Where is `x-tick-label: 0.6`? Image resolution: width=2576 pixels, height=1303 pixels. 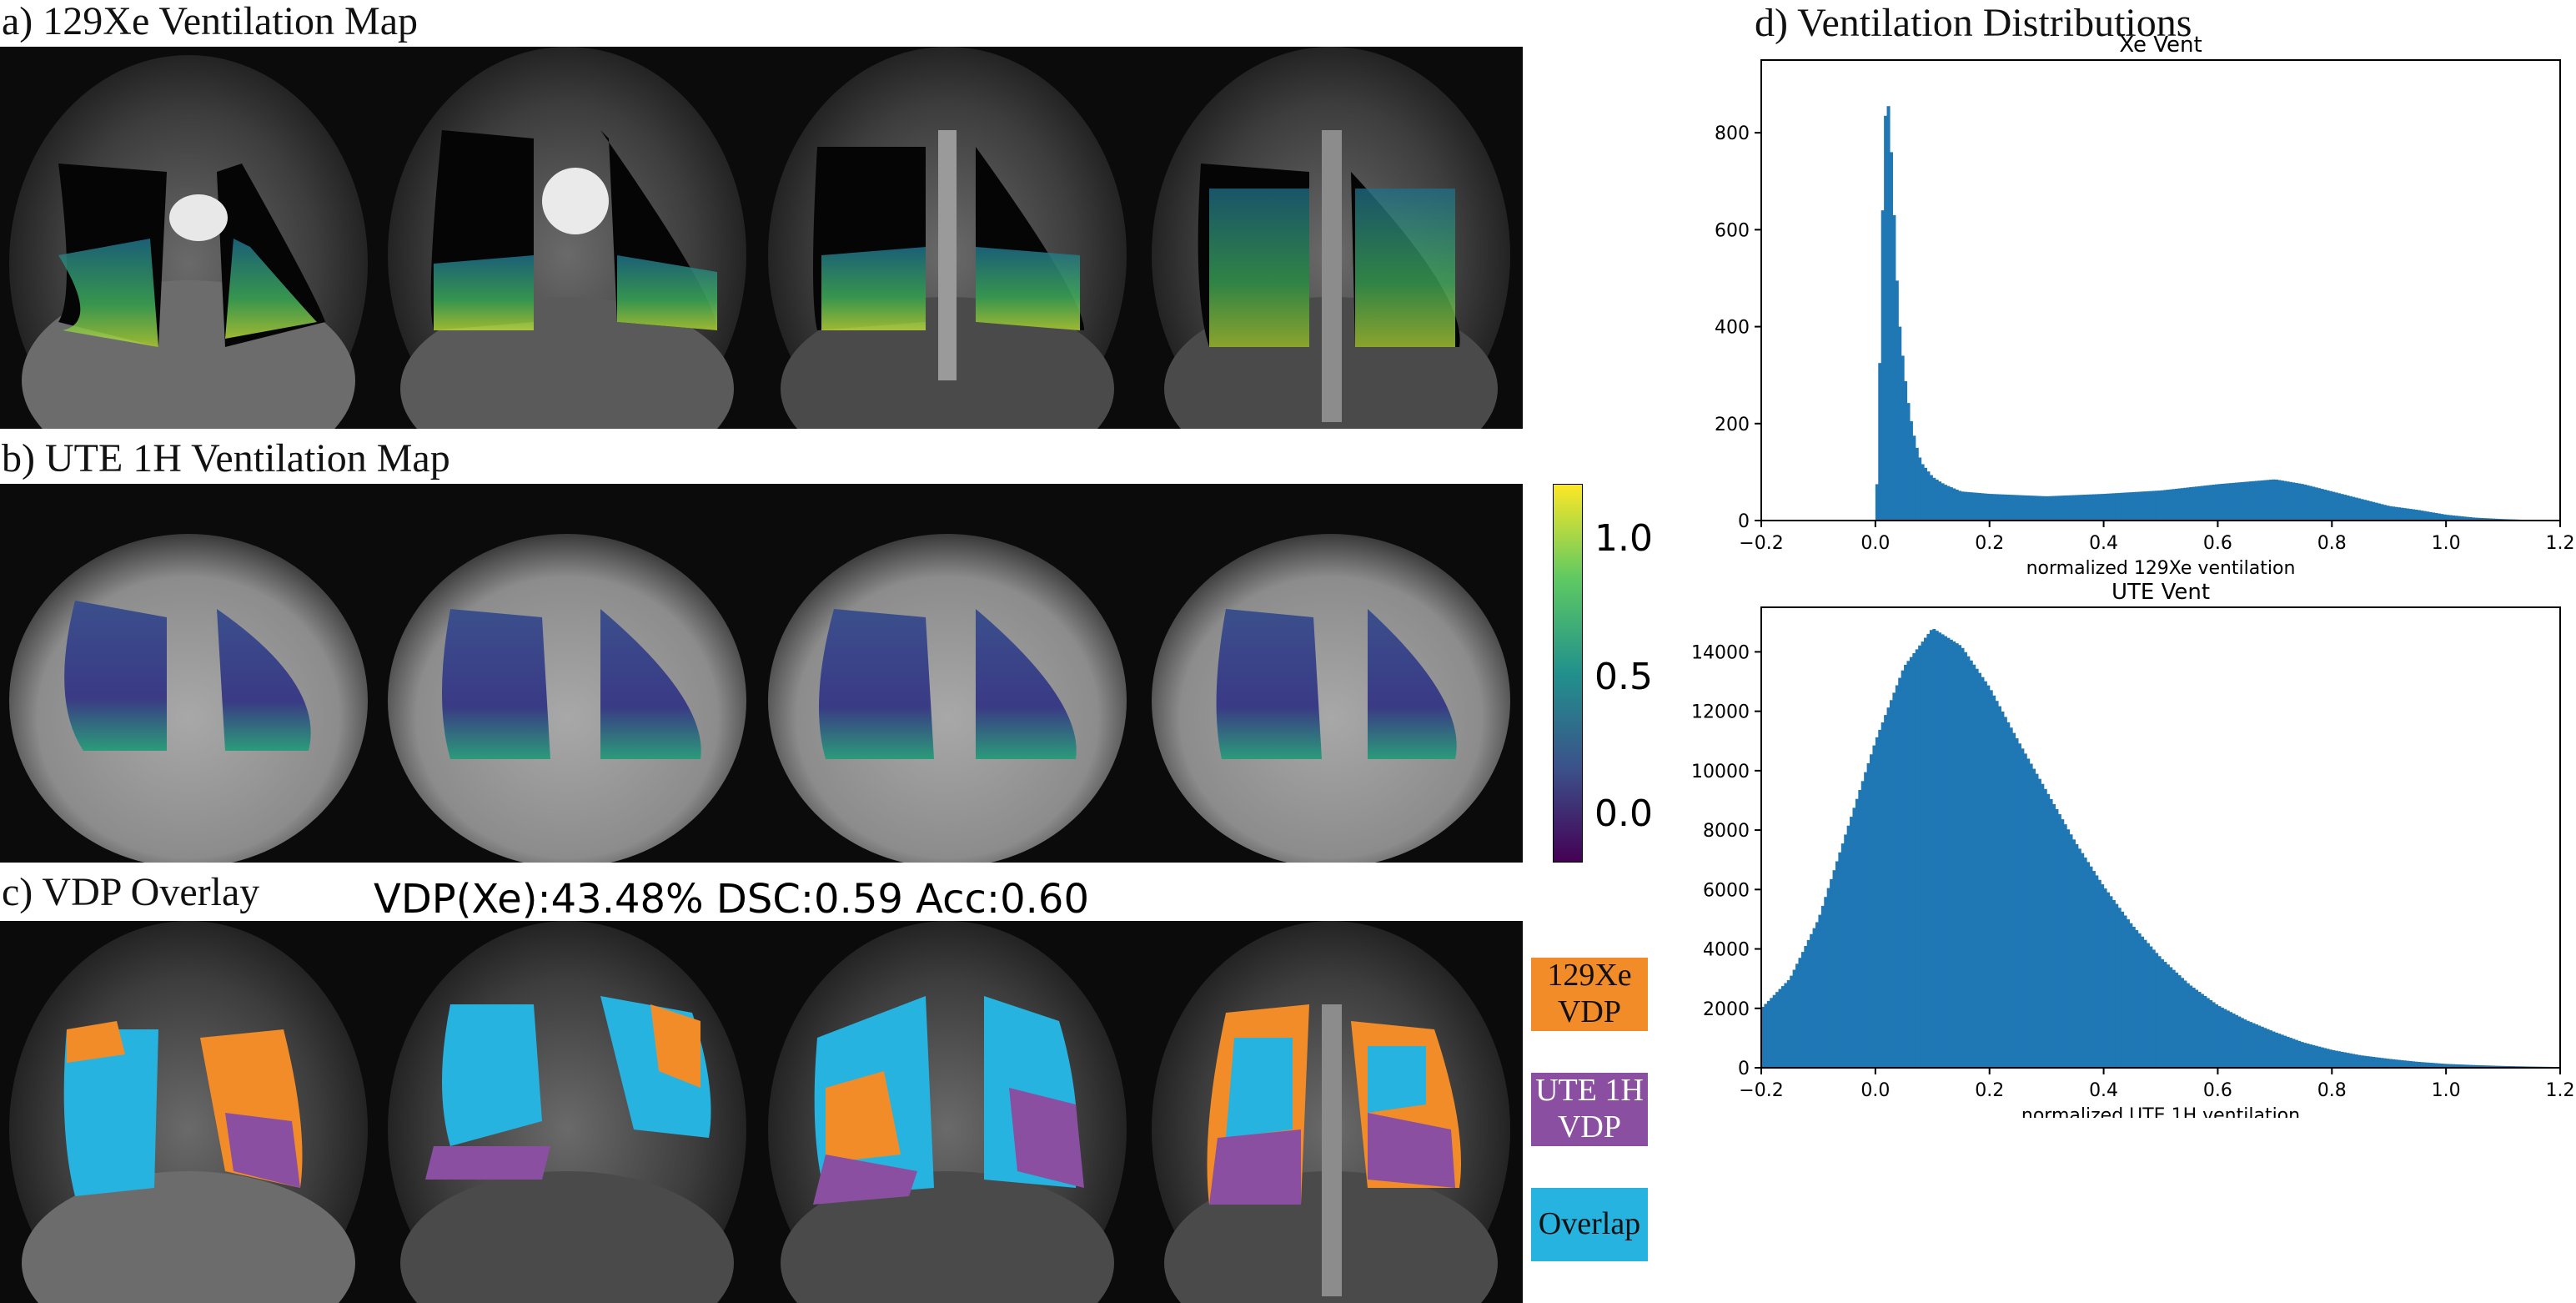
x-tick-label: 0.6 is located at coordinates (2217, 1090).